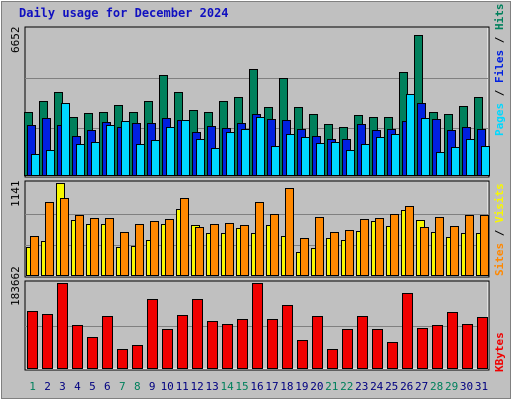  What do you see at coordinates (286, 386) in the screenshot?
I see `x-tick-label: 18` at bounding box center [286, 386].